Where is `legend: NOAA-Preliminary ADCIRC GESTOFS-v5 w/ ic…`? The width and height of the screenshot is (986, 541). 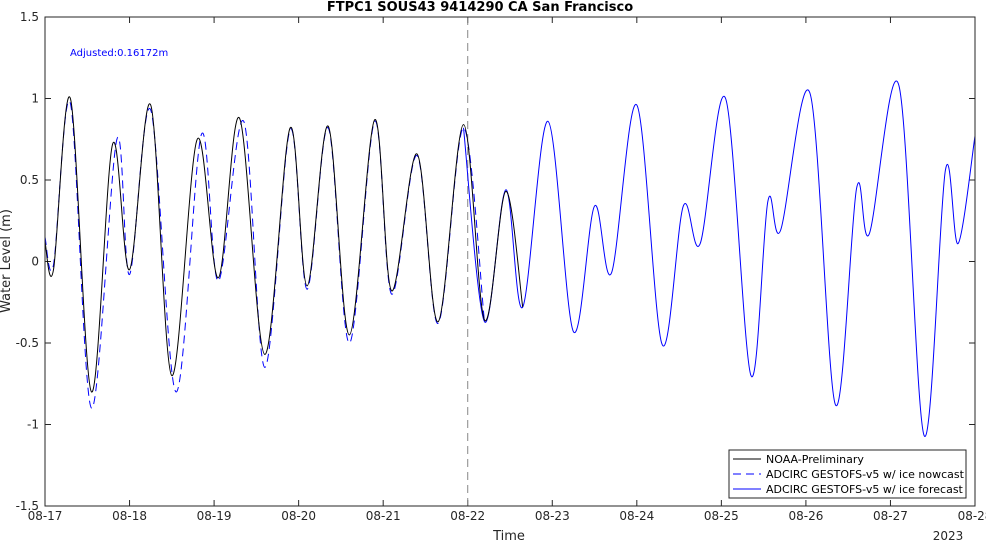 legend: NOAA-Preliminary ADCIRC GESTOFS-v5 w/ ic… is located at coordinates (847, 474).